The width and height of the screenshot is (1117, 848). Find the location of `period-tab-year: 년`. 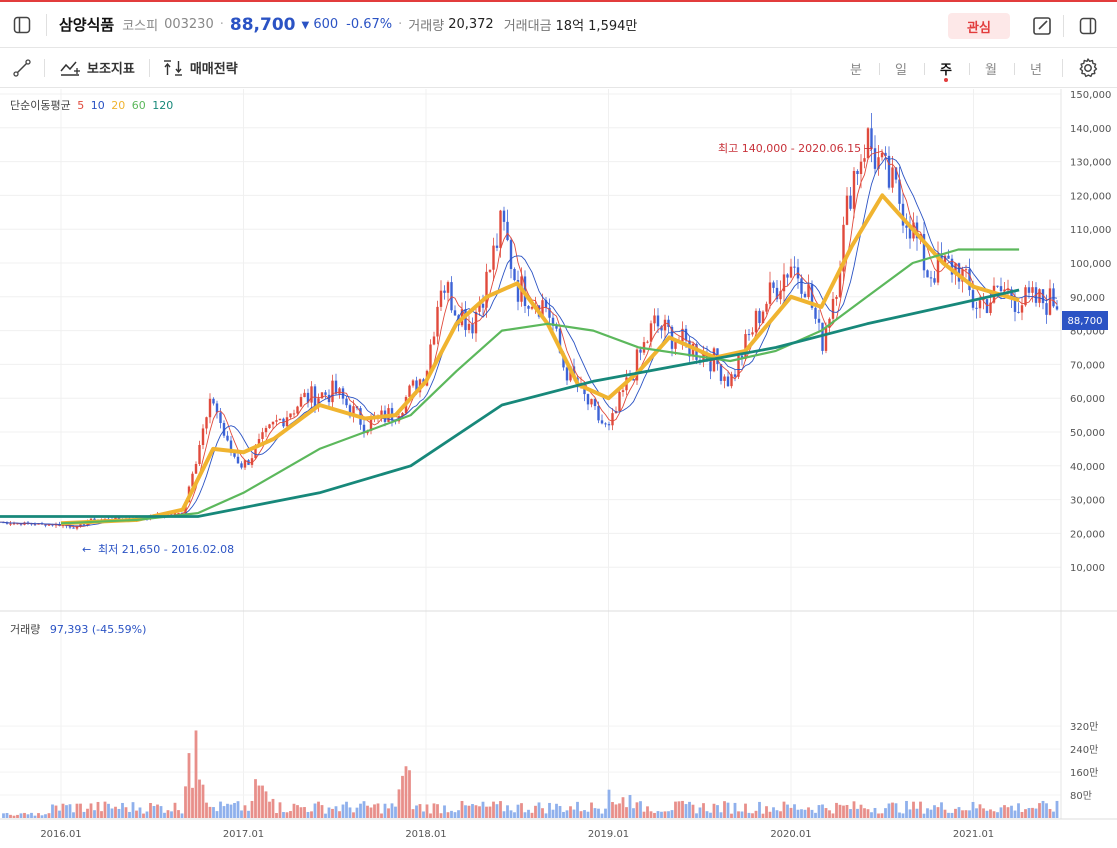

period-tab-year: 년 is located at coordinates (1036, 70).